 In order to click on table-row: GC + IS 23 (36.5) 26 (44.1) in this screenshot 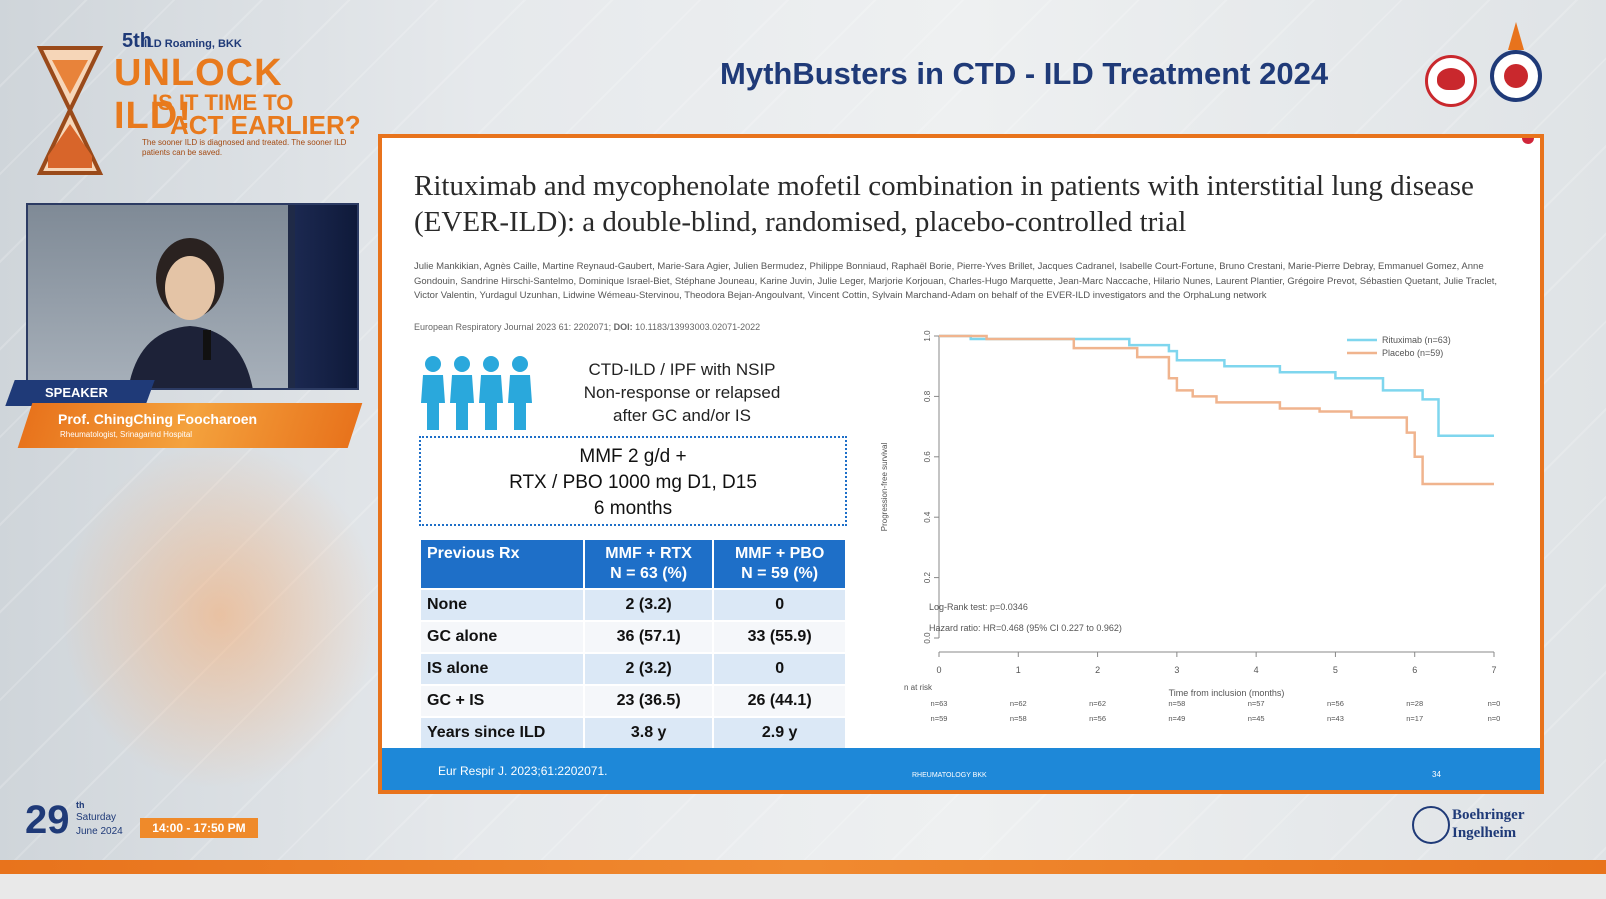, I will do `click(633, 701)`.